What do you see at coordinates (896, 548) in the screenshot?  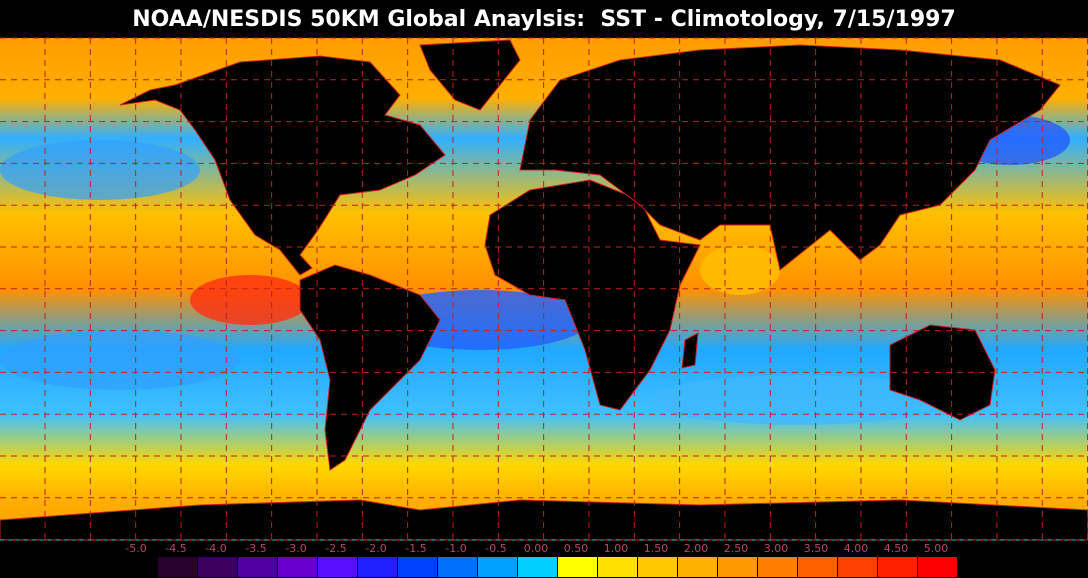 I see `colorbar-label: 4.50` at bounding box center [896, 548].